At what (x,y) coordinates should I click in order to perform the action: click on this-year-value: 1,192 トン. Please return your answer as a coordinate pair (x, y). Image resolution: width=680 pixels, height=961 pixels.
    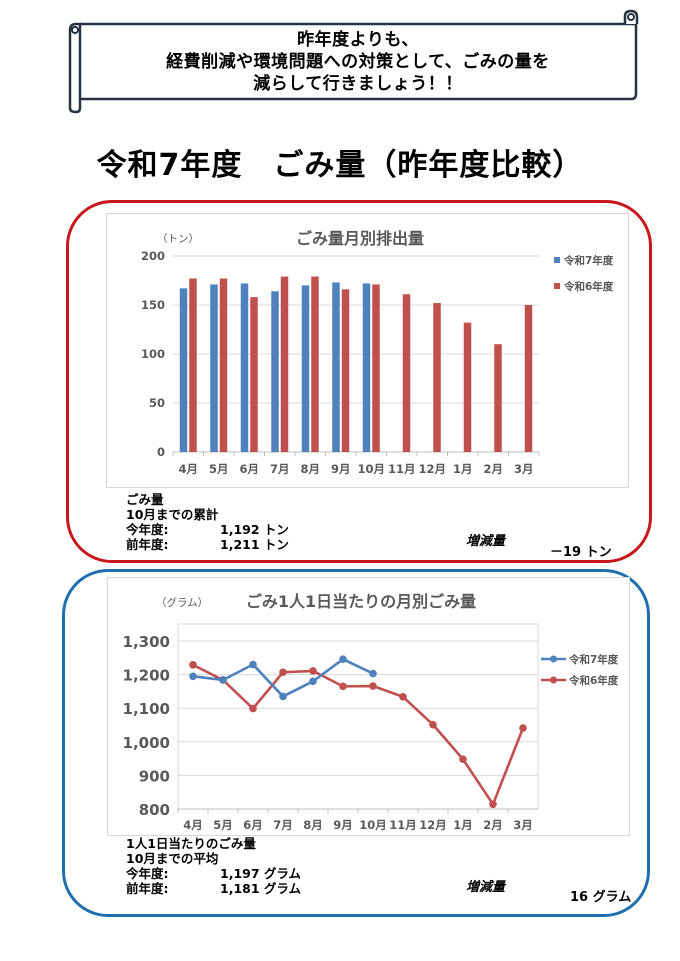
    Looking at the image, I should click on (254, 529).